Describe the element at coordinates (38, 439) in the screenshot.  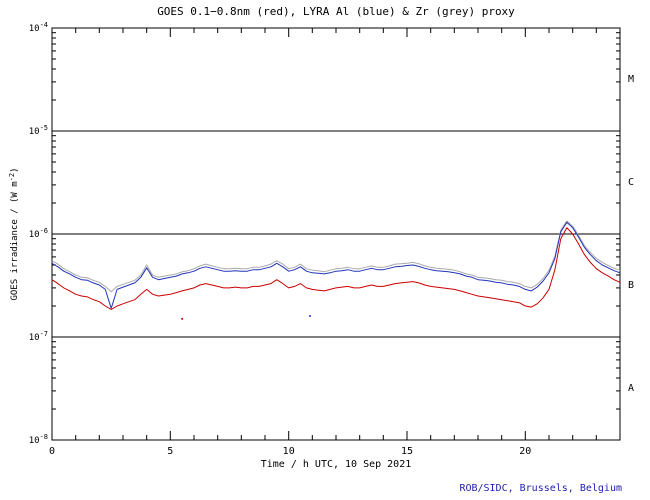
I see `y-tick-label: 10⁻⁸` at that location.